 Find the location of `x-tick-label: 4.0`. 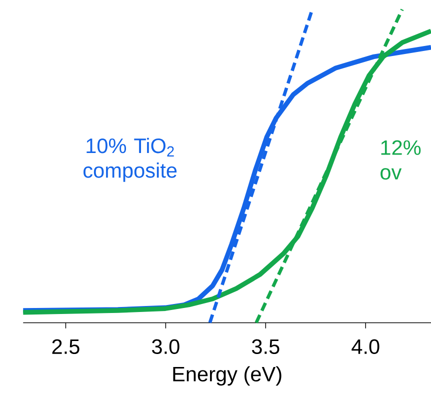

x-tick-label: 4.0 is located at coordinates (366, 346).